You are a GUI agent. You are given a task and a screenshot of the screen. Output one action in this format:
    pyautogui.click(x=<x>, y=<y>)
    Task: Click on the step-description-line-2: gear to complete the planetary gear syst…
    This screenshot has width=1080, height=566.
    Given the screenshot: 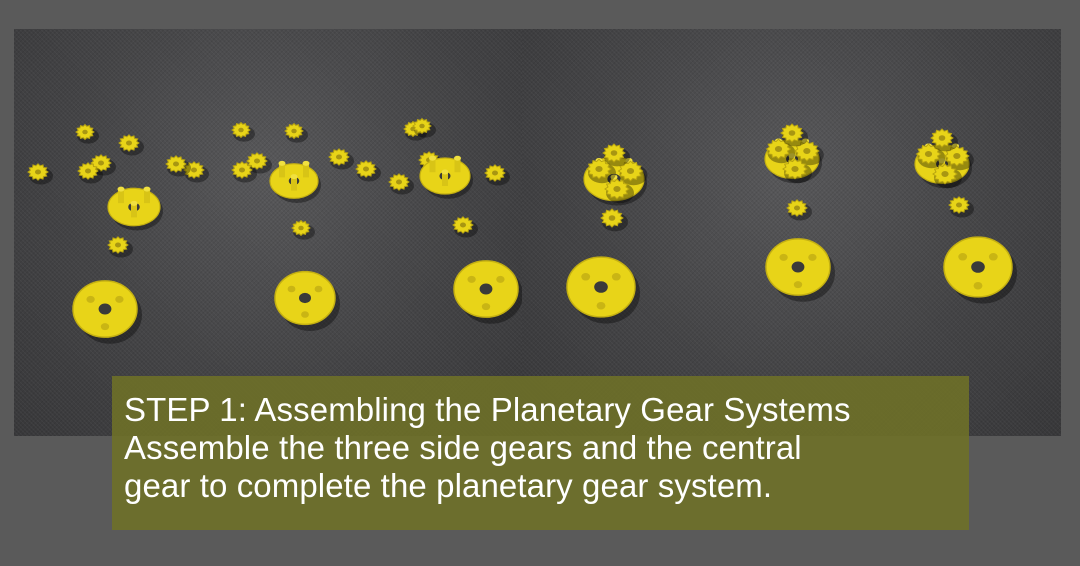 What is the action you would take?
    pyautogui.click(x=448, y=485)
    